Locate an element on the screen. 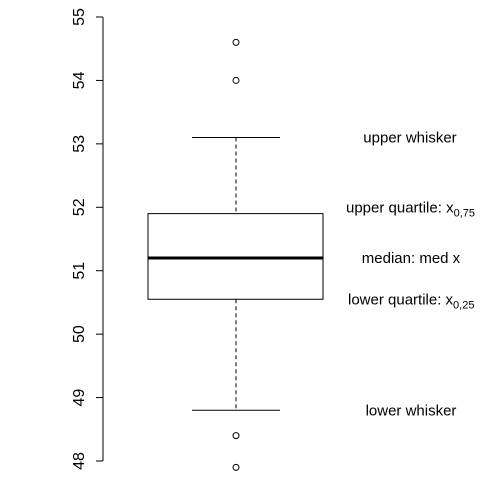  interquartile-box is located at coordinates (235, 256).